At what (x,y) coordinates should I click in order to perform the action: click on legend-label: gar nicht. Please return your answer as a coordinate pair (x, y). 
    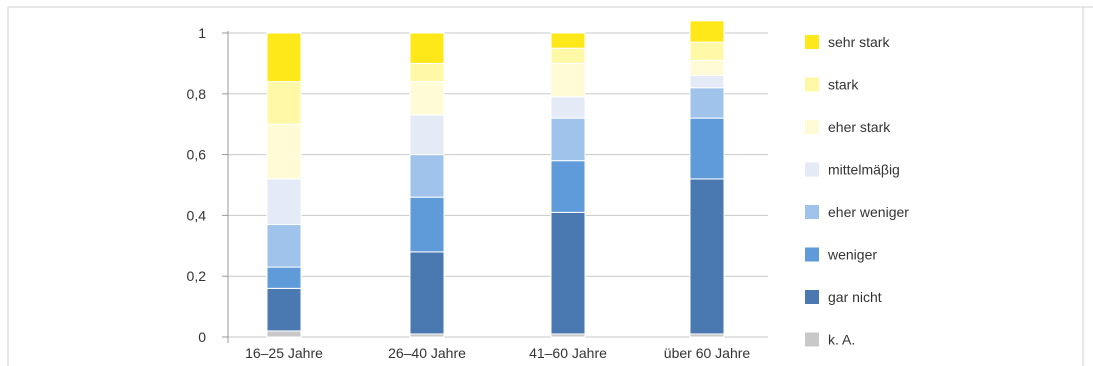
    Looking at the image, I should click on (855, 297).